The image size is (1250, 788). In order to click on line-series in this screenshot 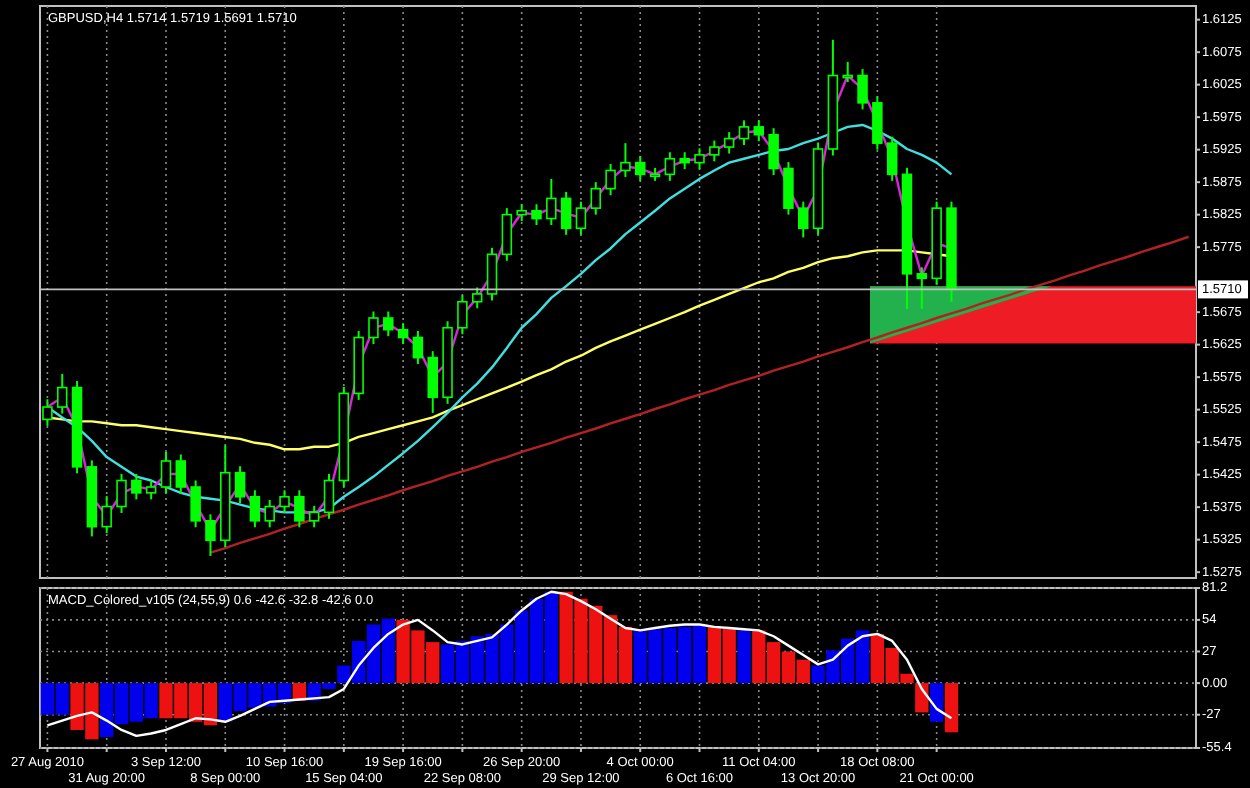, I will do `click(499, 664)`.